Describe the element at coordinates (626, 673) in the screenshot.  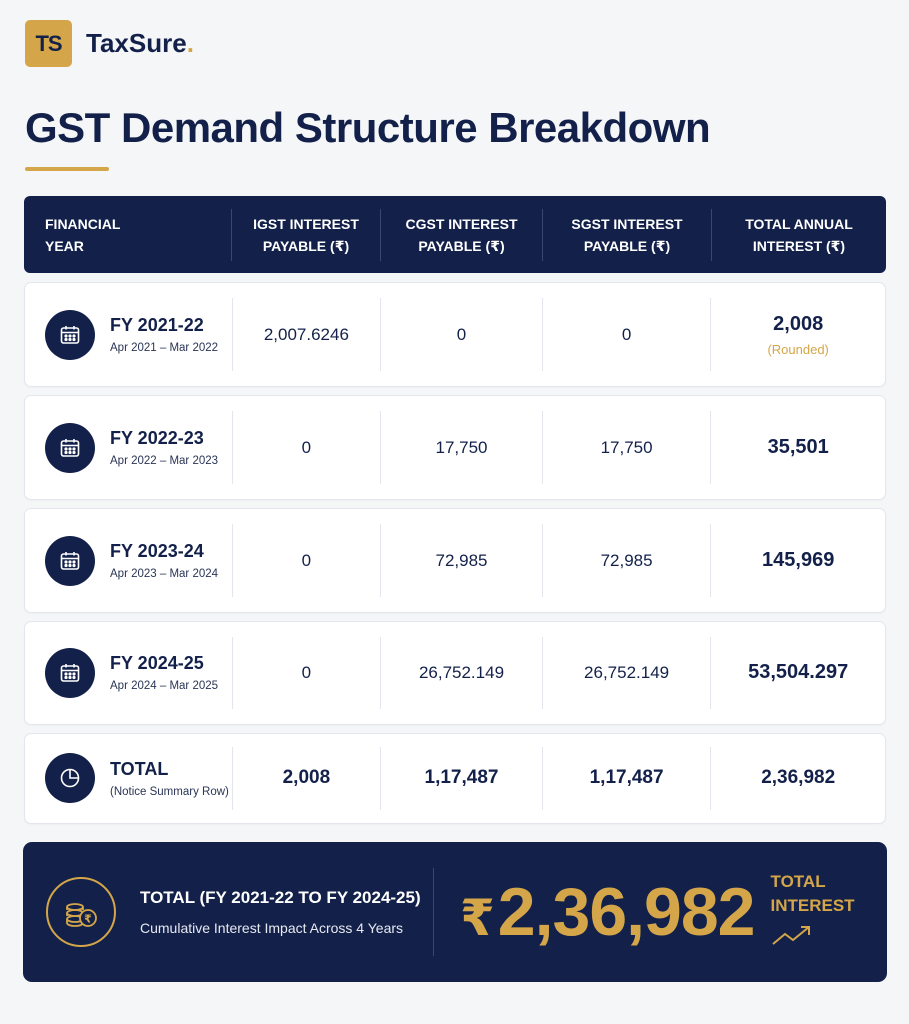
I see `sgst-value: 26,752.149` at that location.